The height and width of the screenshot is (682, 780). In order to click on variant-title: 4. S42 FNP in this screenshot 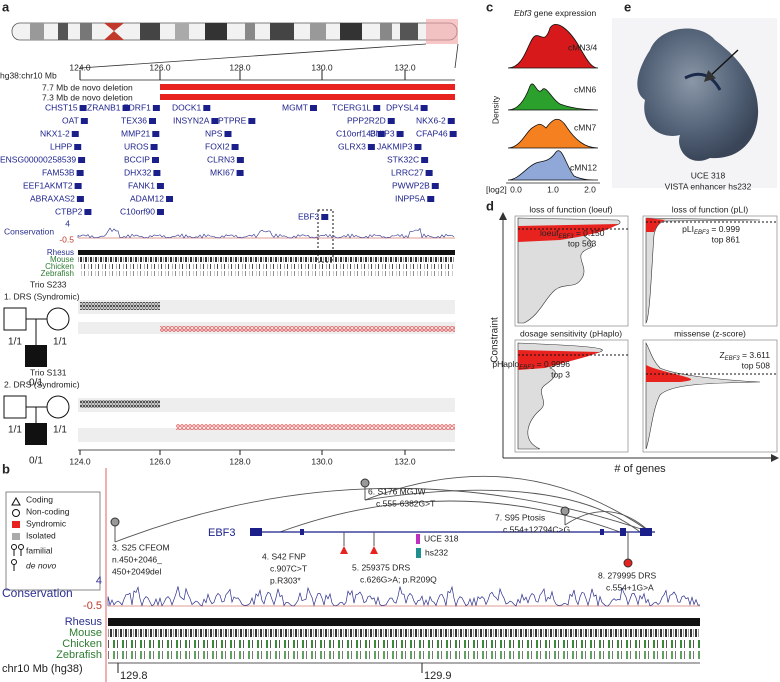, I will do `click(284, 556)`.